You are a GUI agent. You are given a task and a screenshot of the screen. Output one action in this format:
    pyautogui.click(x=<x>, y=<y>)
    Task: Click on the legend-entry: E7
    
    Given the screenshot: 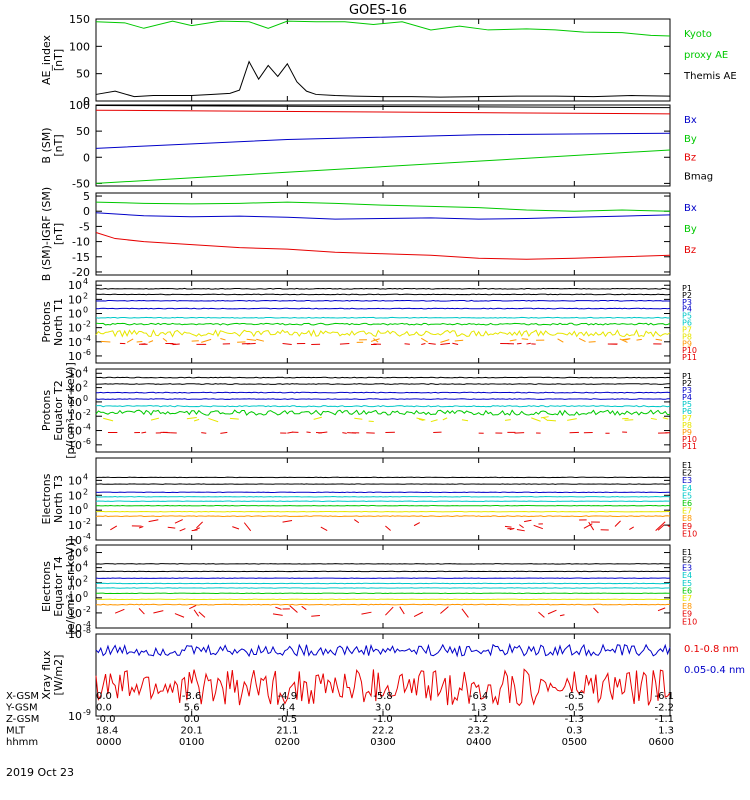 What is the action you would take?
    pyautogui.click(x=687, y=598)
    